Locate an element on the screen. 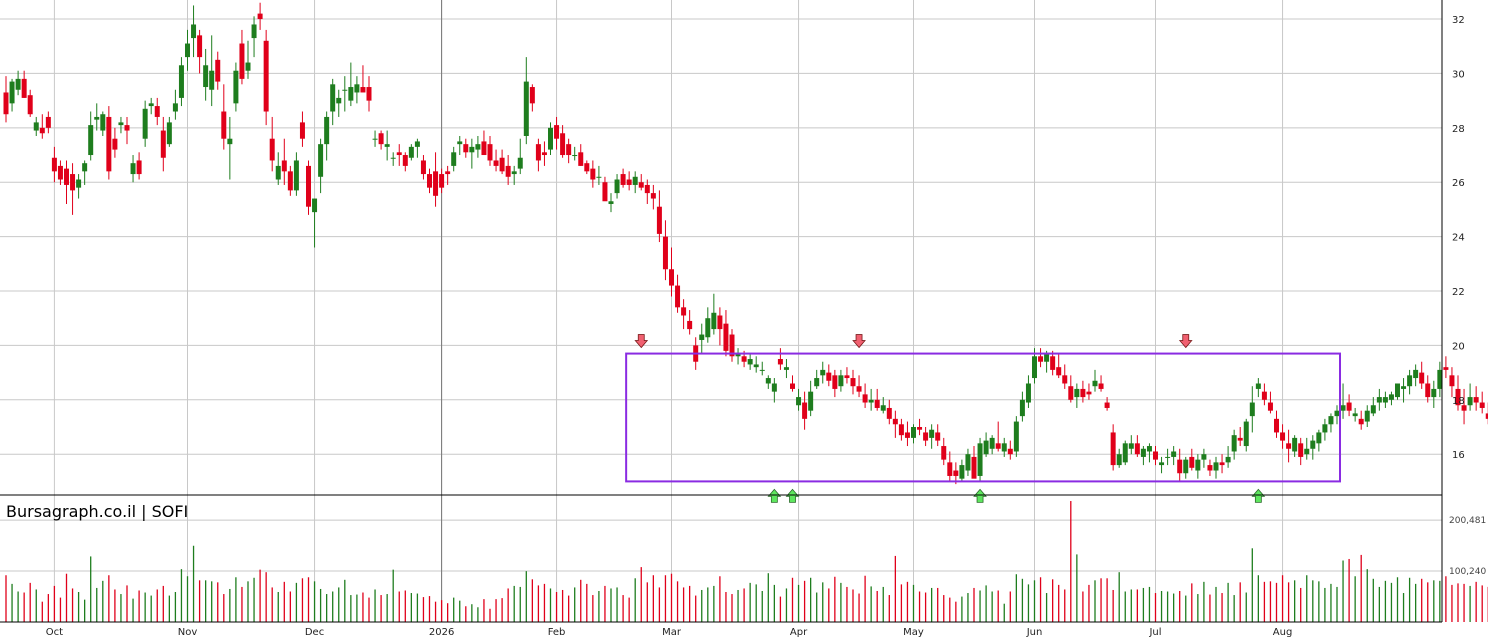 Image resolution: width=1488 pixels, height=641 pixels. date-tick-label: Feb is located at coordinates (557, 632).